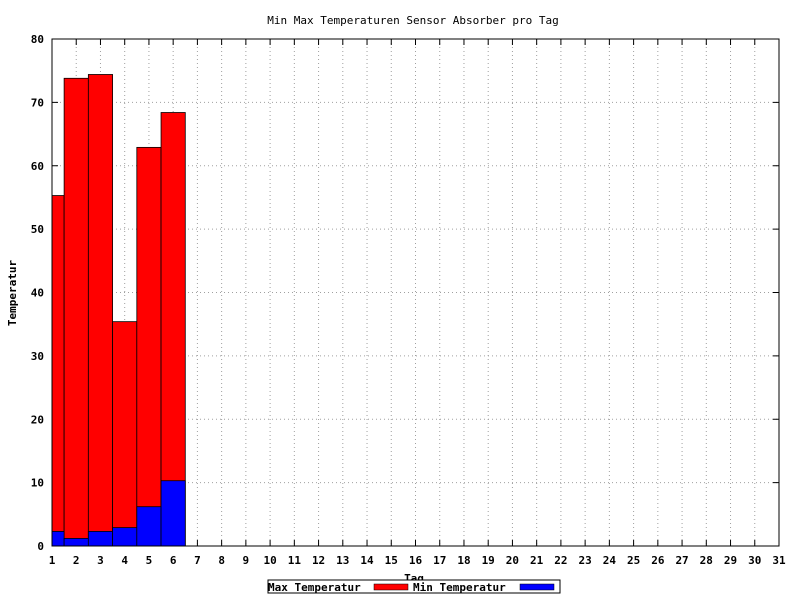 Image resolution: width=800 pixels, height=605 pixels. Describe the element at coordinates (318, 560) in the screenshot. I see `x-tick-label: 12` at that location.